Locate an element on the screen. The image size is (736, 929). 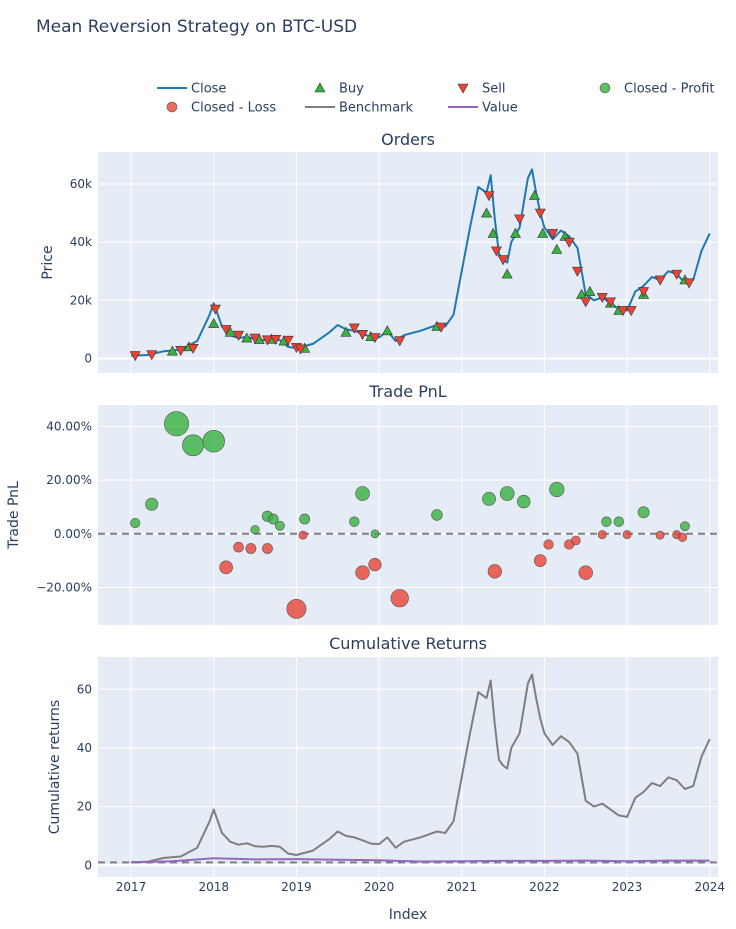
y-tick-label: 60 is located at coordinates (84, 689).